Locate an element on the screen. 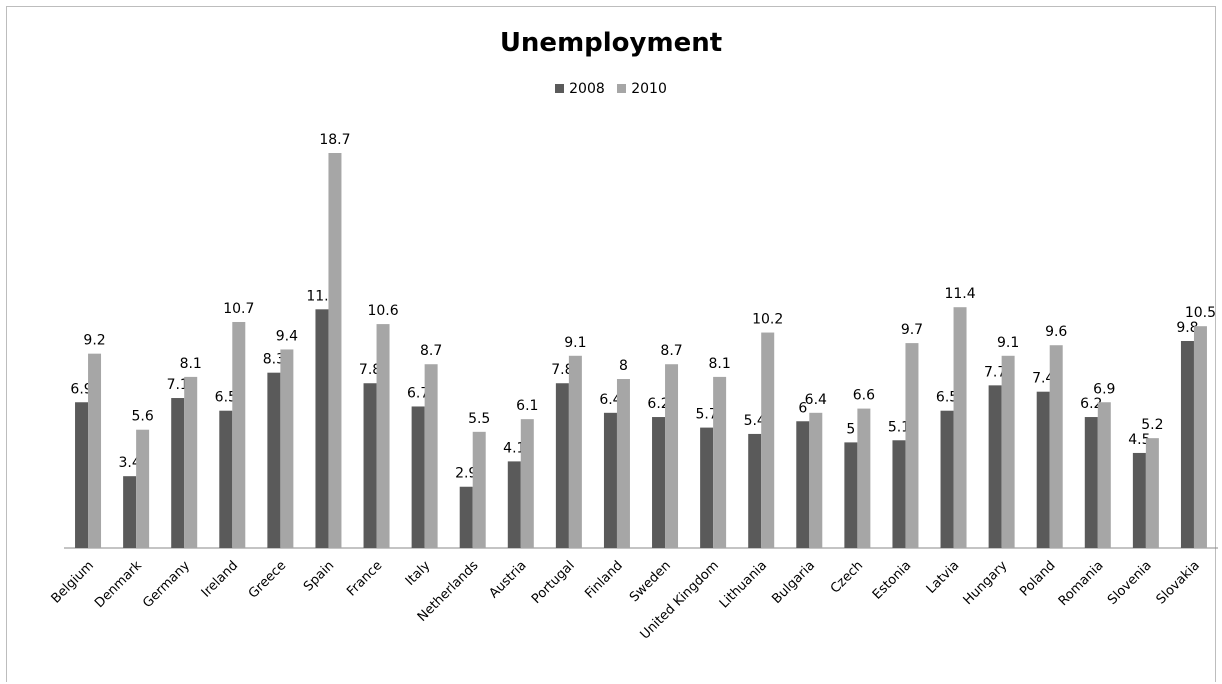  data-label-2008-portugal: 7.8 is located at coordinates (562, 370).